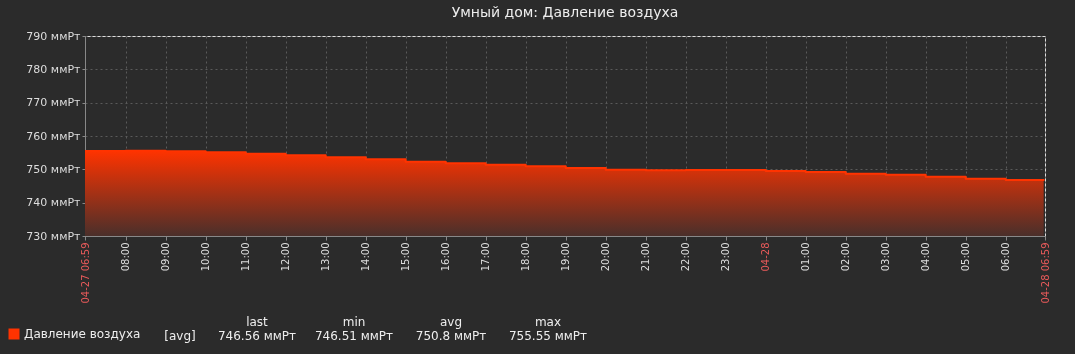 This screenshot has width=1075, height=354. Describe the element at coordinates (54, 169) in the screenshot. I see `y-tick-label: 750 ммРт` at that location.